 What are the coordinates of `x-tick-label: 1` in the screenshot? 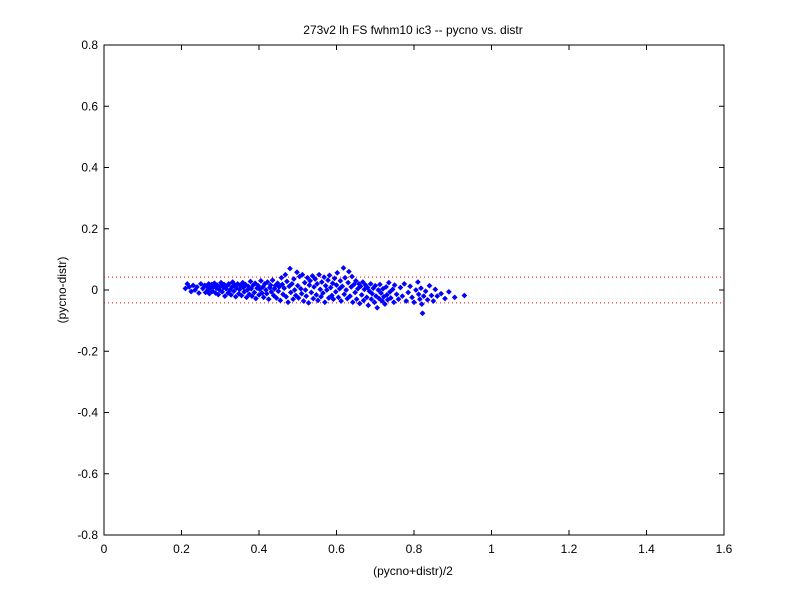 It's located at (491, 549).